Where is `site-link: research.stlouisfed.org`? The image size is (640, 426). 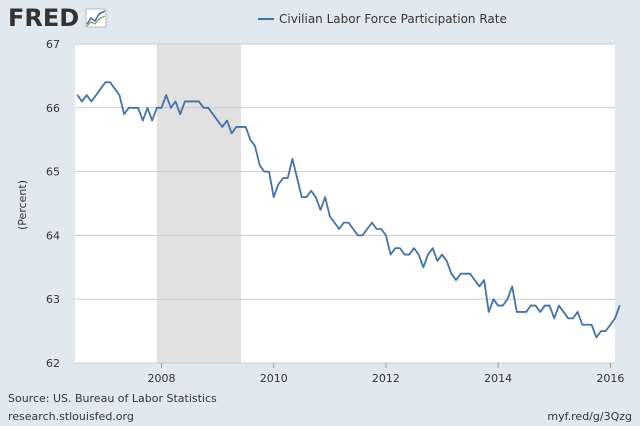
site-link: research.stlouisfed.org is located at coordinates (71, 416).